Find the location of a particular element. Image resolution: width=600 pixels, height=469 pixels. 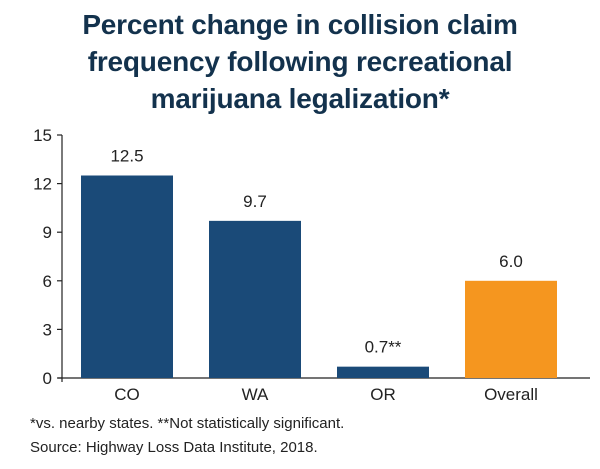

y-tick-label: 0 is located at coordinates (47, 378).